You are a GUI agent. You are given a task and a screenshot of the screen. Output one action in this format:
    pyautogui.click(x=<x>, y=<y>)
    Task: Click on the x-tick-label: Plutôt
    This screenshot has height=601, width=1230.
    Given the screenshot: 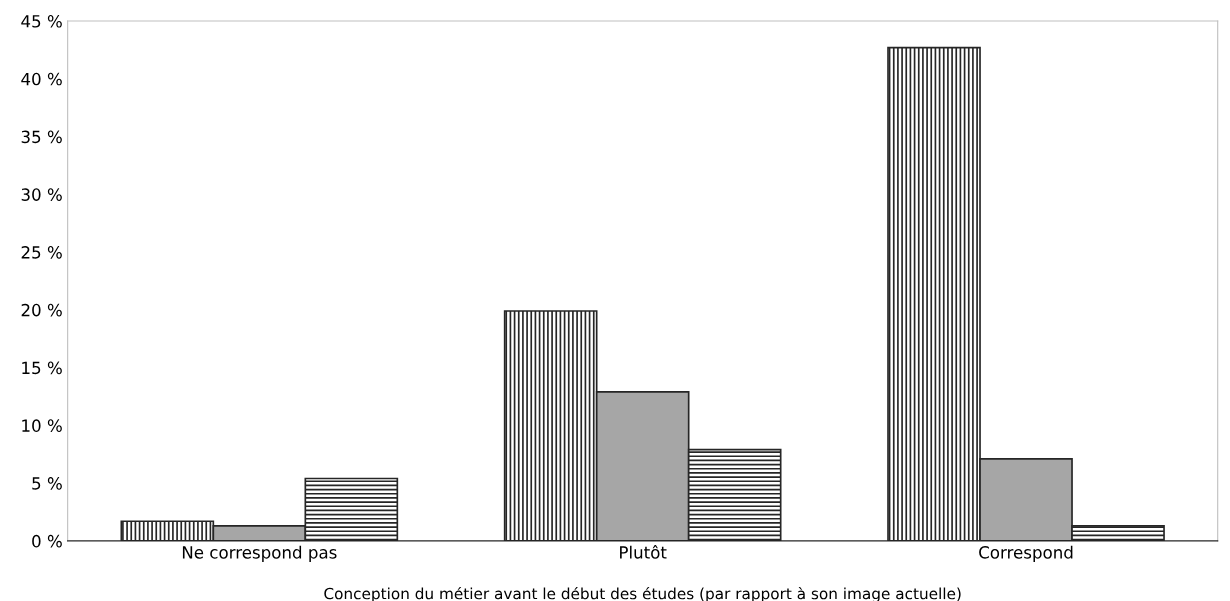 What is the action you would take?
    pyautogui.click(x=643, y=552)
    